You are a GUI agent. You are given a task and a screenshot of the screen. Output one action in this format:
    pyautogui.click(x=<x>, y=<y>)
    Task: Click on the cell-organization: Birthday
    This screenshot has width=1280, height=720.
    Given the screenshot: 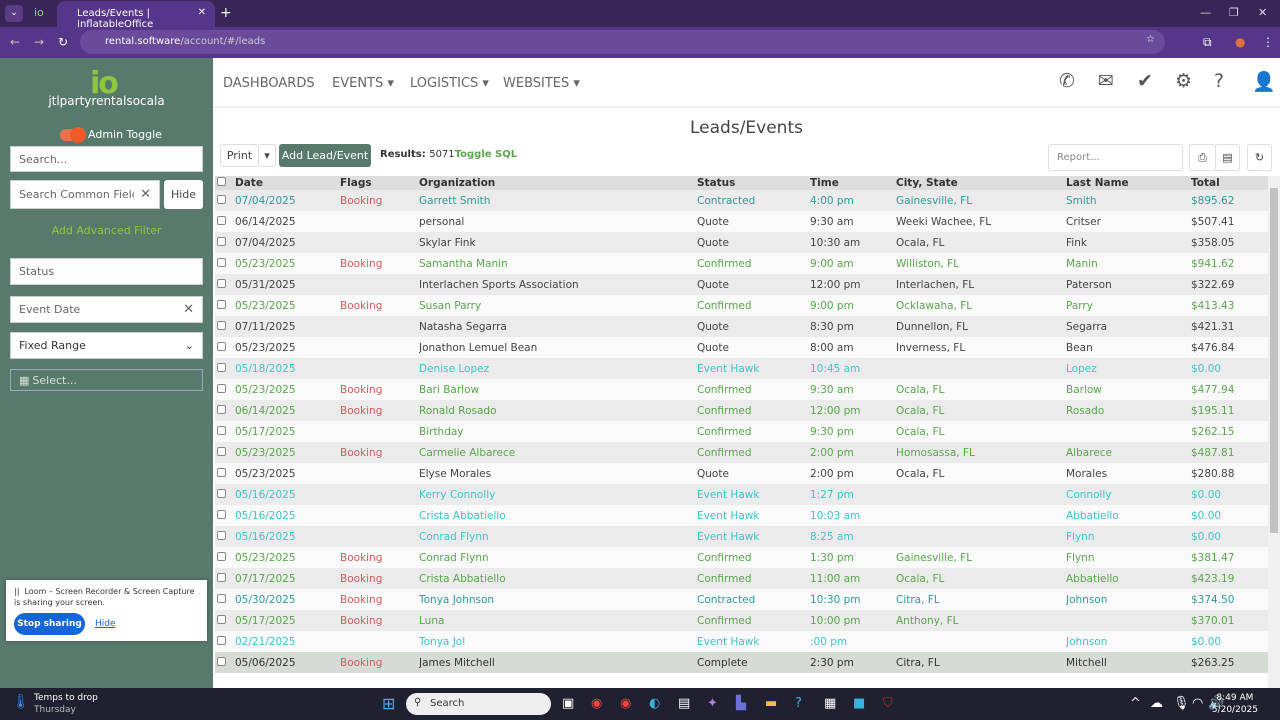 What is the action you would take?
    pyautogui.click(x=558, y=431)
    